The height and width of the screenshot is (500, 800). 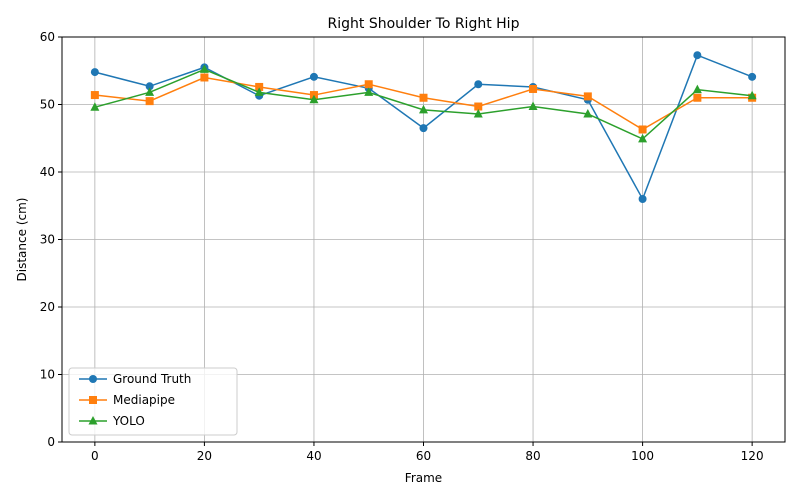 I want to click on legend-entry-mediapipe: Mediapipe, so click(x=127, y=400).